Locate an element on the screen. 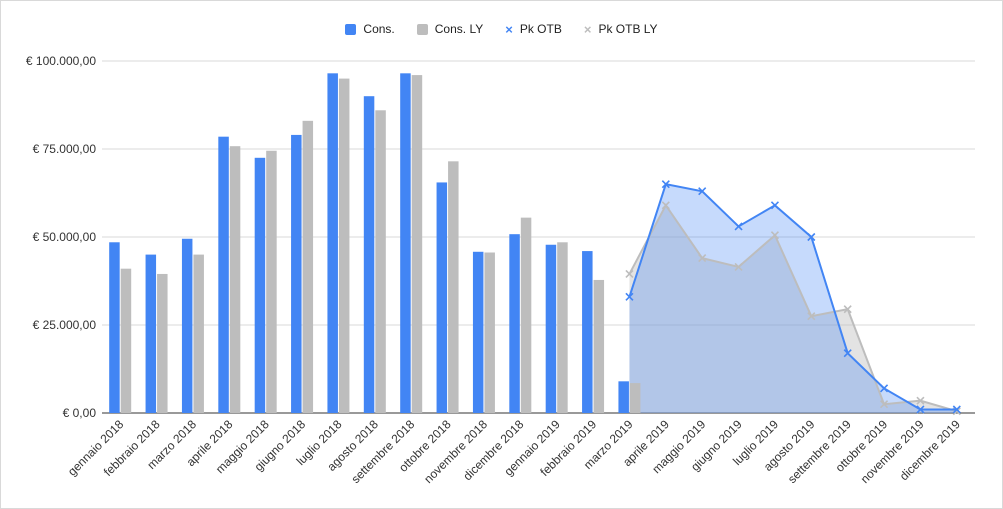  legend-item-cons-ly: Cons. LY is located at coordinates (450, 29).